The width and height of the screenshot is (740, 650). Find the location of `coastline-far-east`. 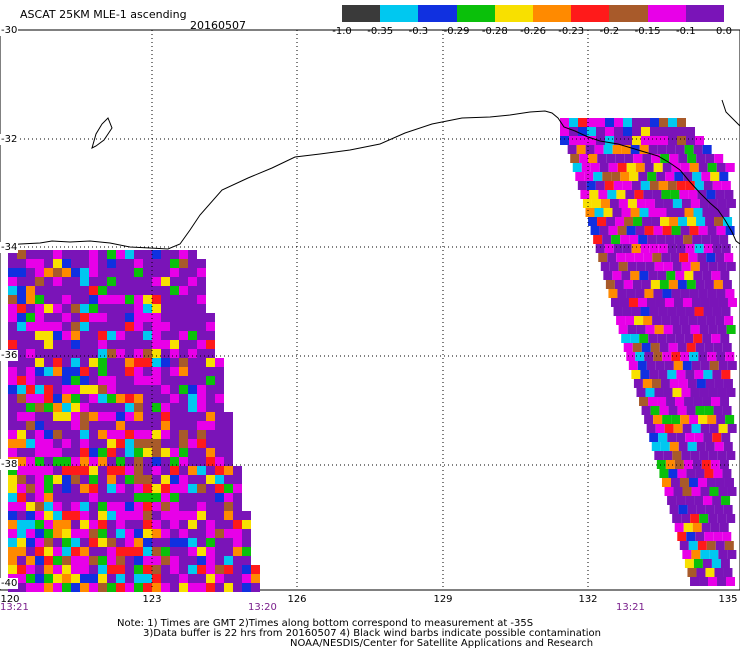

coastline-far-east is located at coordinates (730, 113).